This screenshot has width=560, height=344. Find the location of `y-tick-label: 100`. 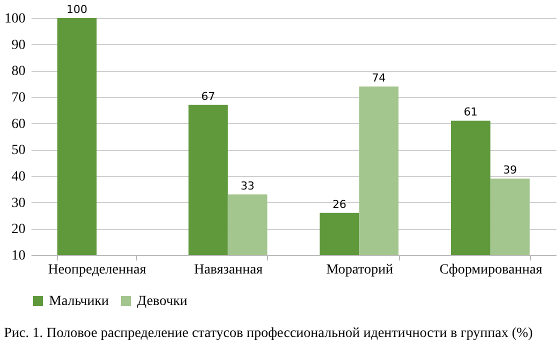

y-tick-label: 100 is located at coordinates (15, 19).